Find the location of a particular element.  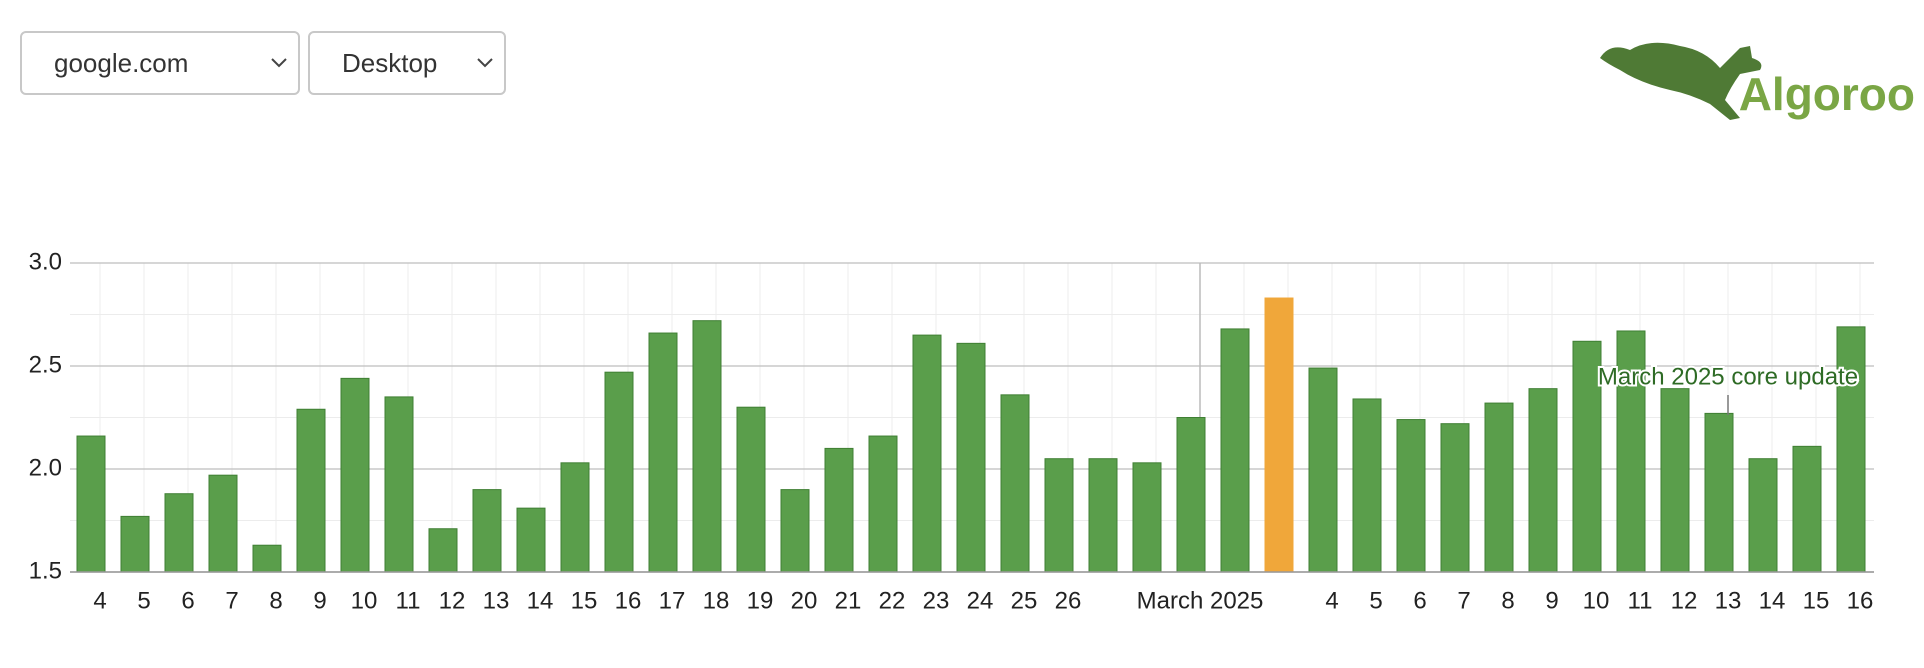

device-select: Desktop is located at coordinates (407, 63).